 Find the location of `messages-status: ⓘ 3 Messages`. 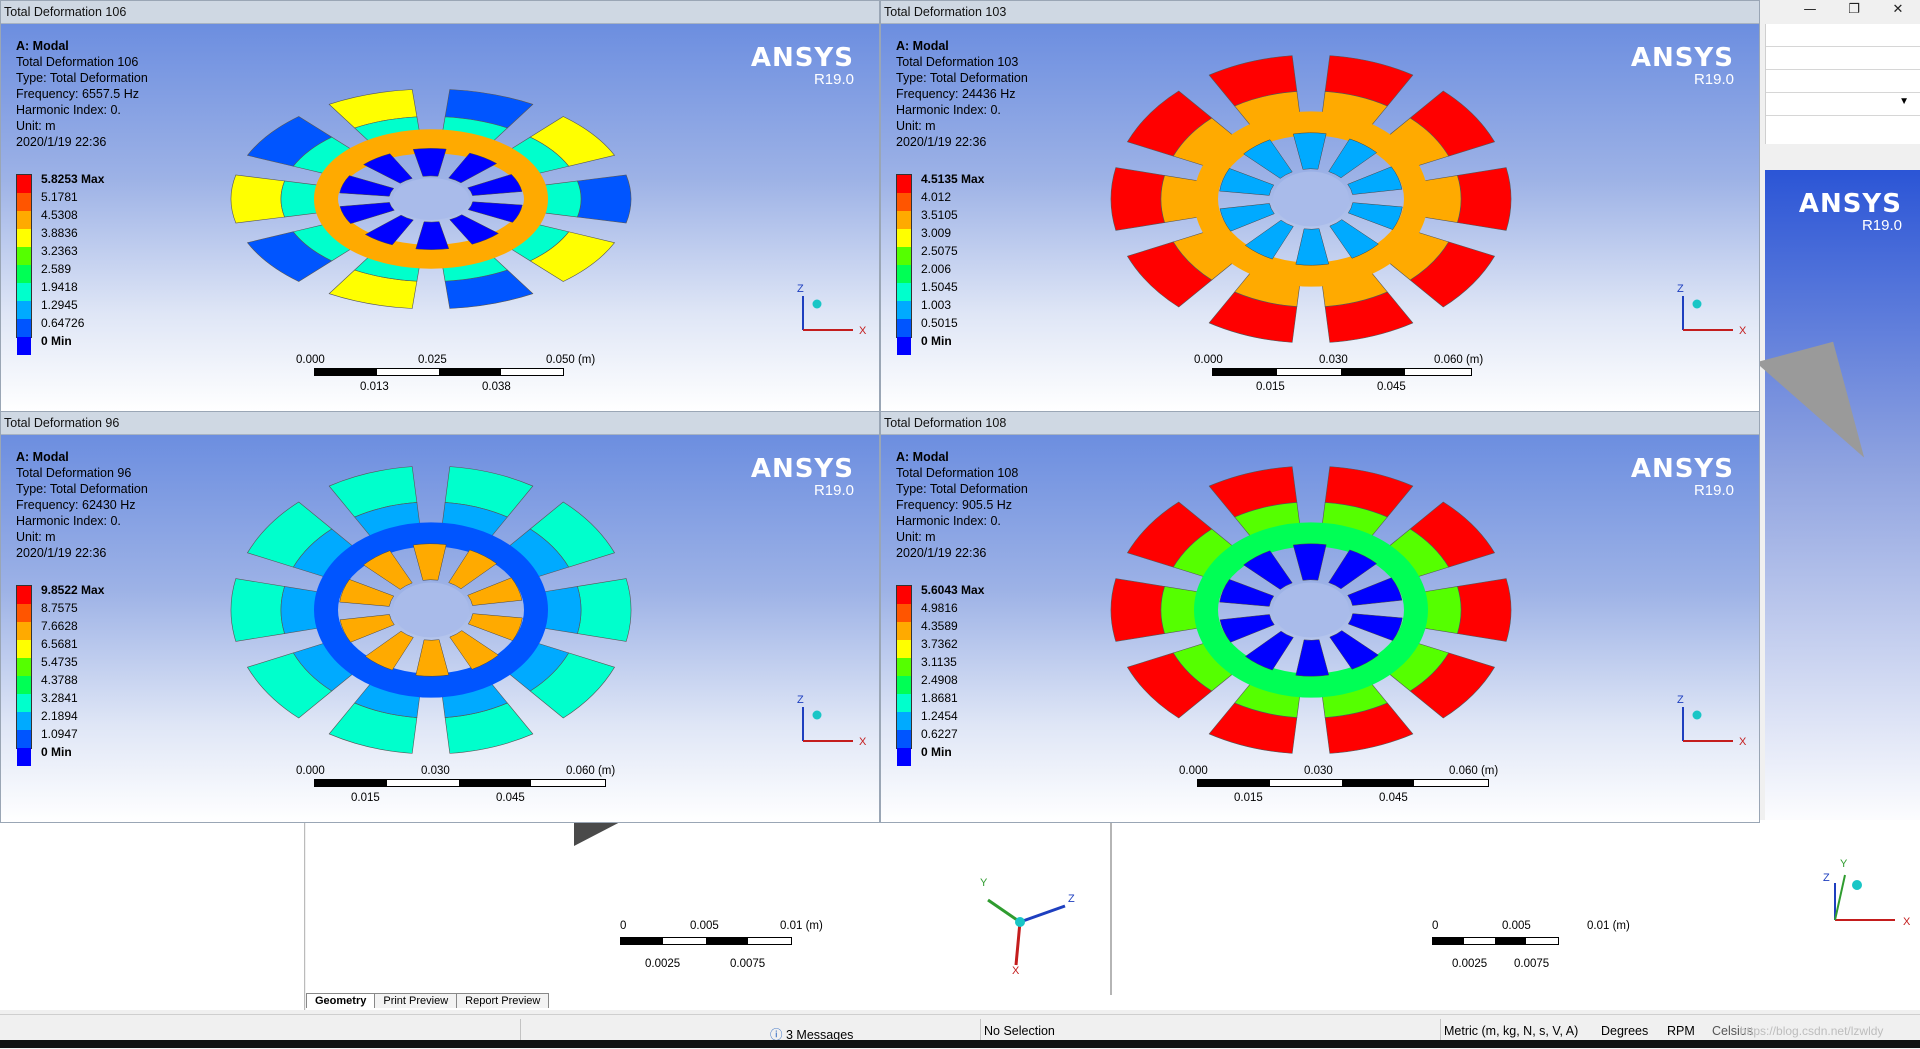

messages-status: ⓘ 3 Messages is located at coordinates (812, 1035).